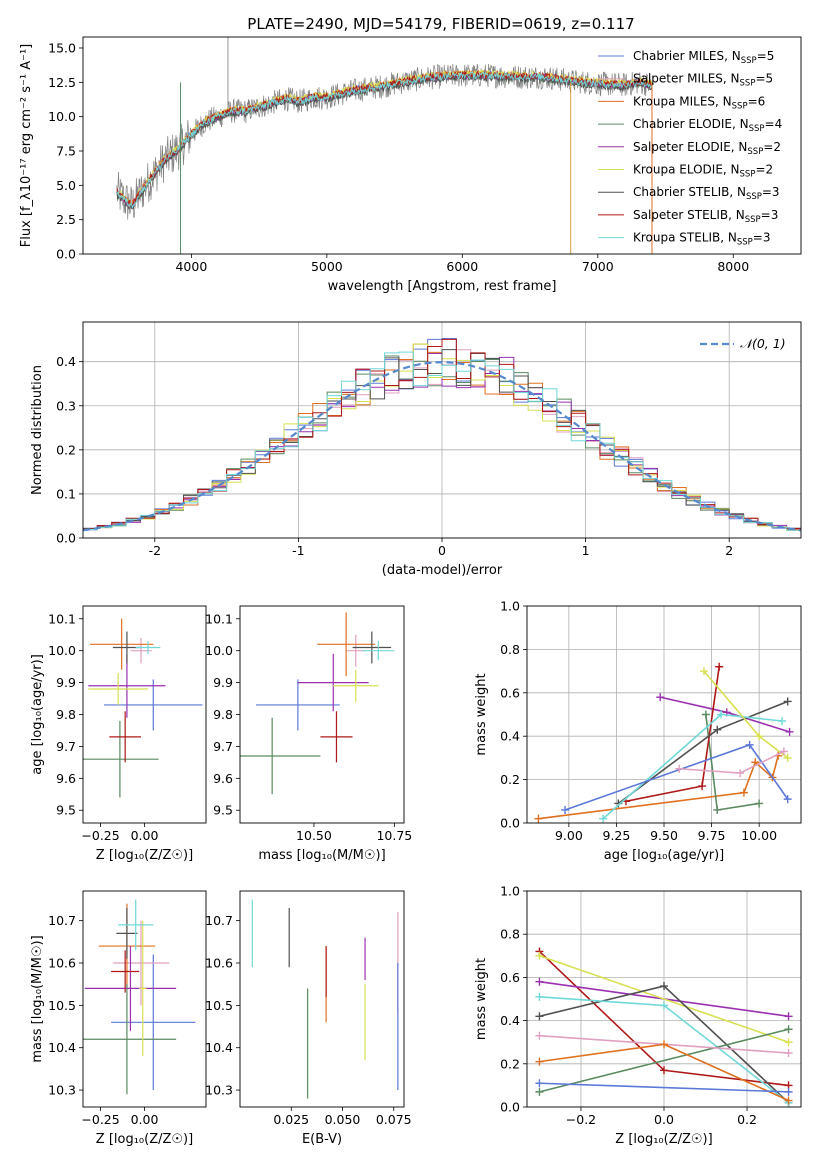  What do you see at coordinates (223, 746) in the screenshot?
I see `age_vs_mass-ytick-label: 9.7` at bounding box center [223, 746].